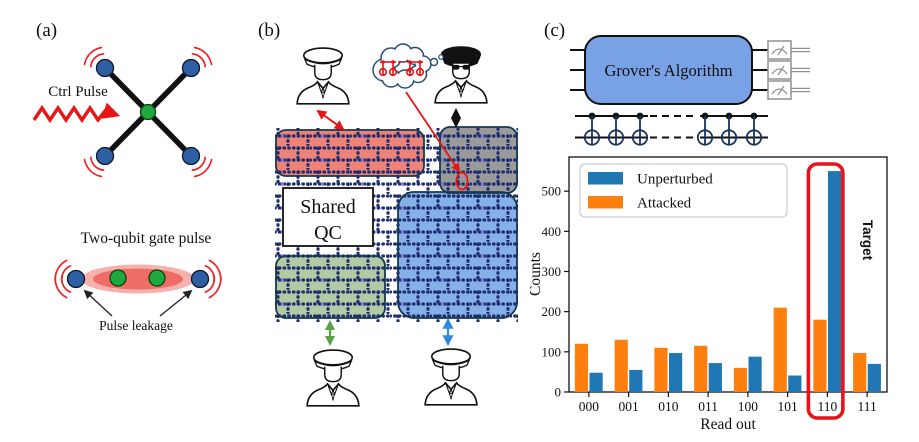 This screenshot has width=919, height=442. Describe the element at coordinates (323, 76) in the screenshot. I see `user1-icon` at that location.